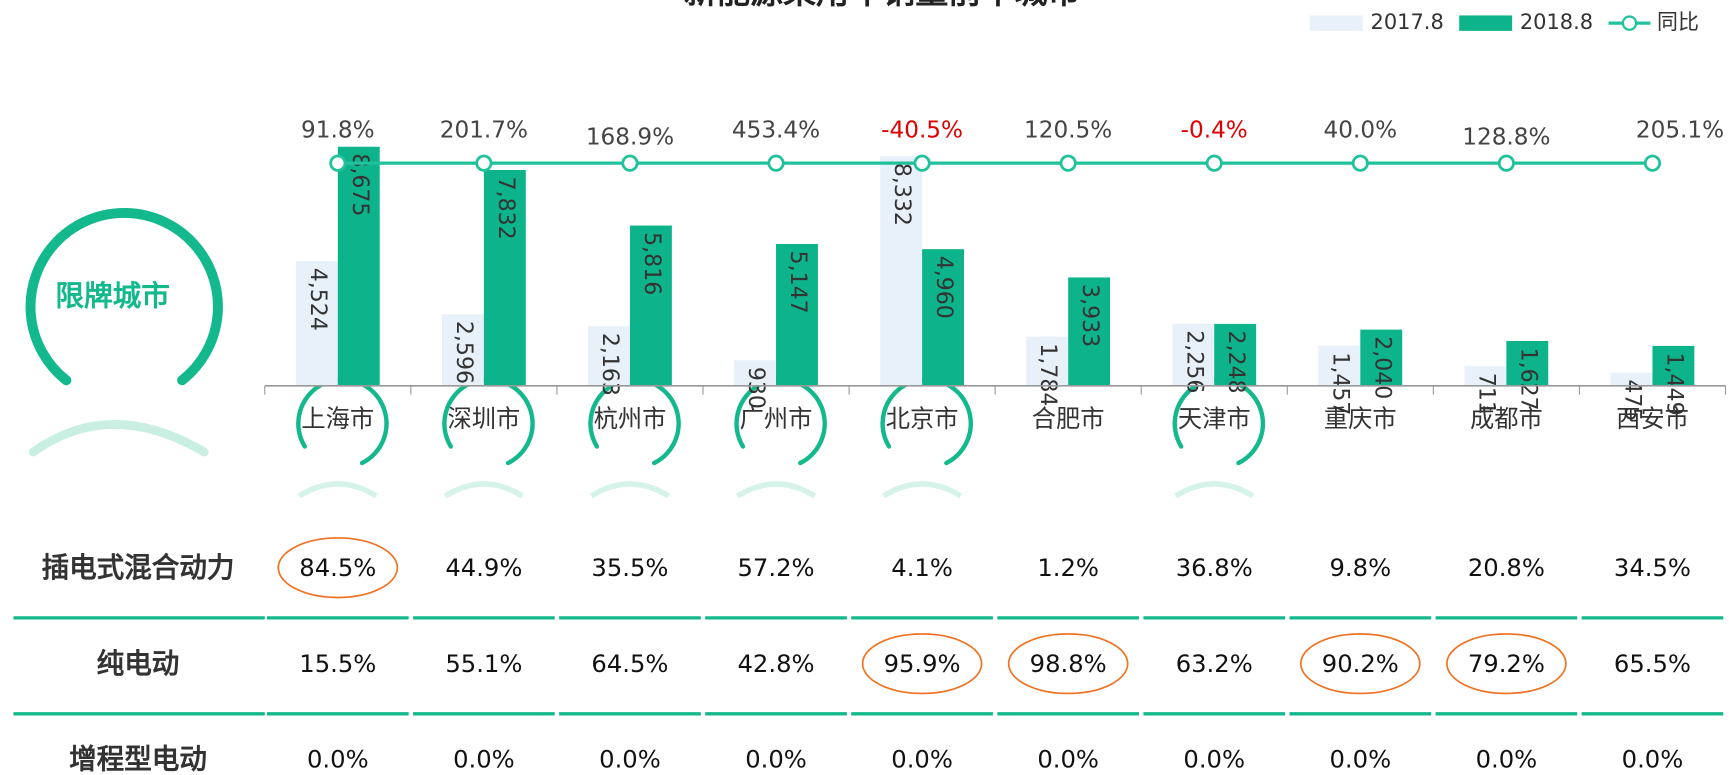 This screenshot has height=775, width=1729. Describe the element at coordinates (484, 131) in the screenshot. I see `yoy-label: 201.7%` at that location.